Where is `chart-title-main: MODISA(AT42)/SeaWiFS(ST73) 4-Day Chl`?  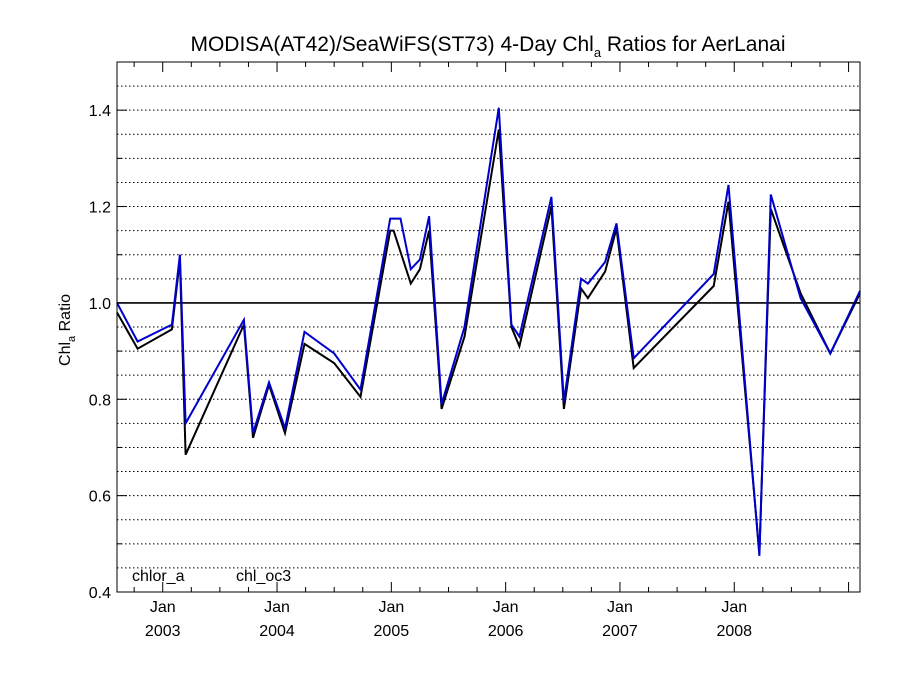 chart-title-main: MODISA(AT42)/SeaWiFS(ST73) 4-Day Chl is located at coordinates (391, 44).